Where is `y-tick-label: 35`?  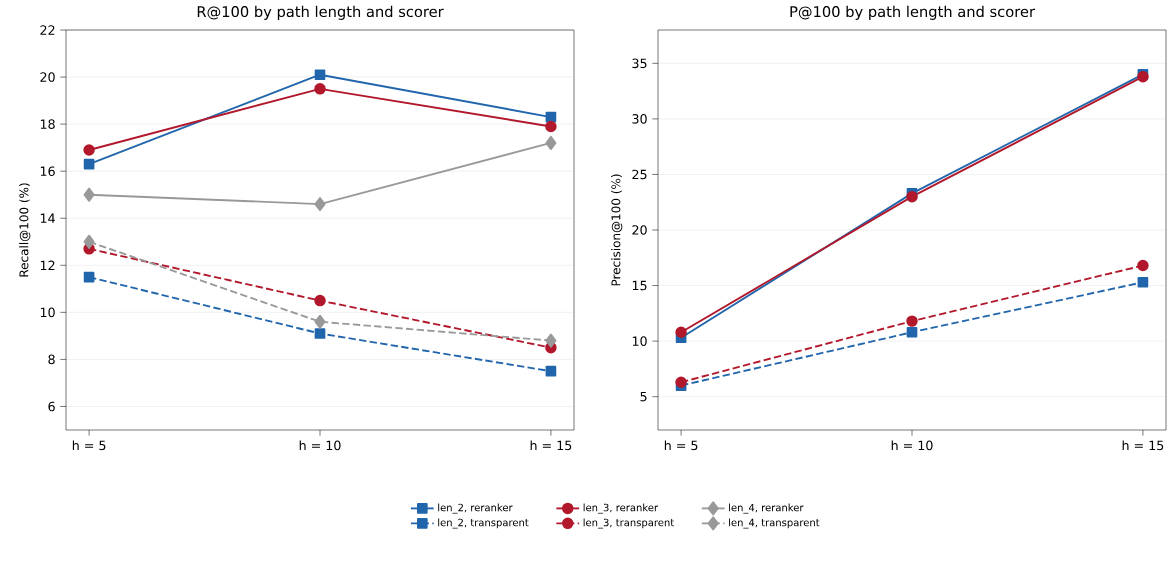 y-tick-label: 35 is located at coordinates (639, 63).